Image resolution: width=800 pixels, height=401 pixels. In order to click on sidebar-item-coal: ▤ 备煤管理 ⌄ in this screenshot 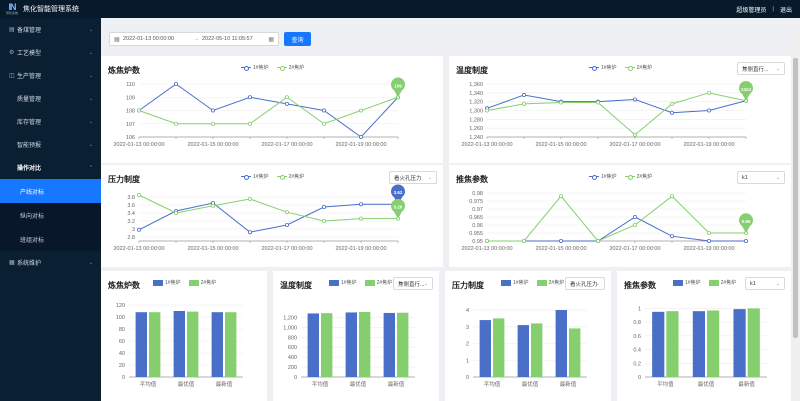, I will do `click(51, 30)`.